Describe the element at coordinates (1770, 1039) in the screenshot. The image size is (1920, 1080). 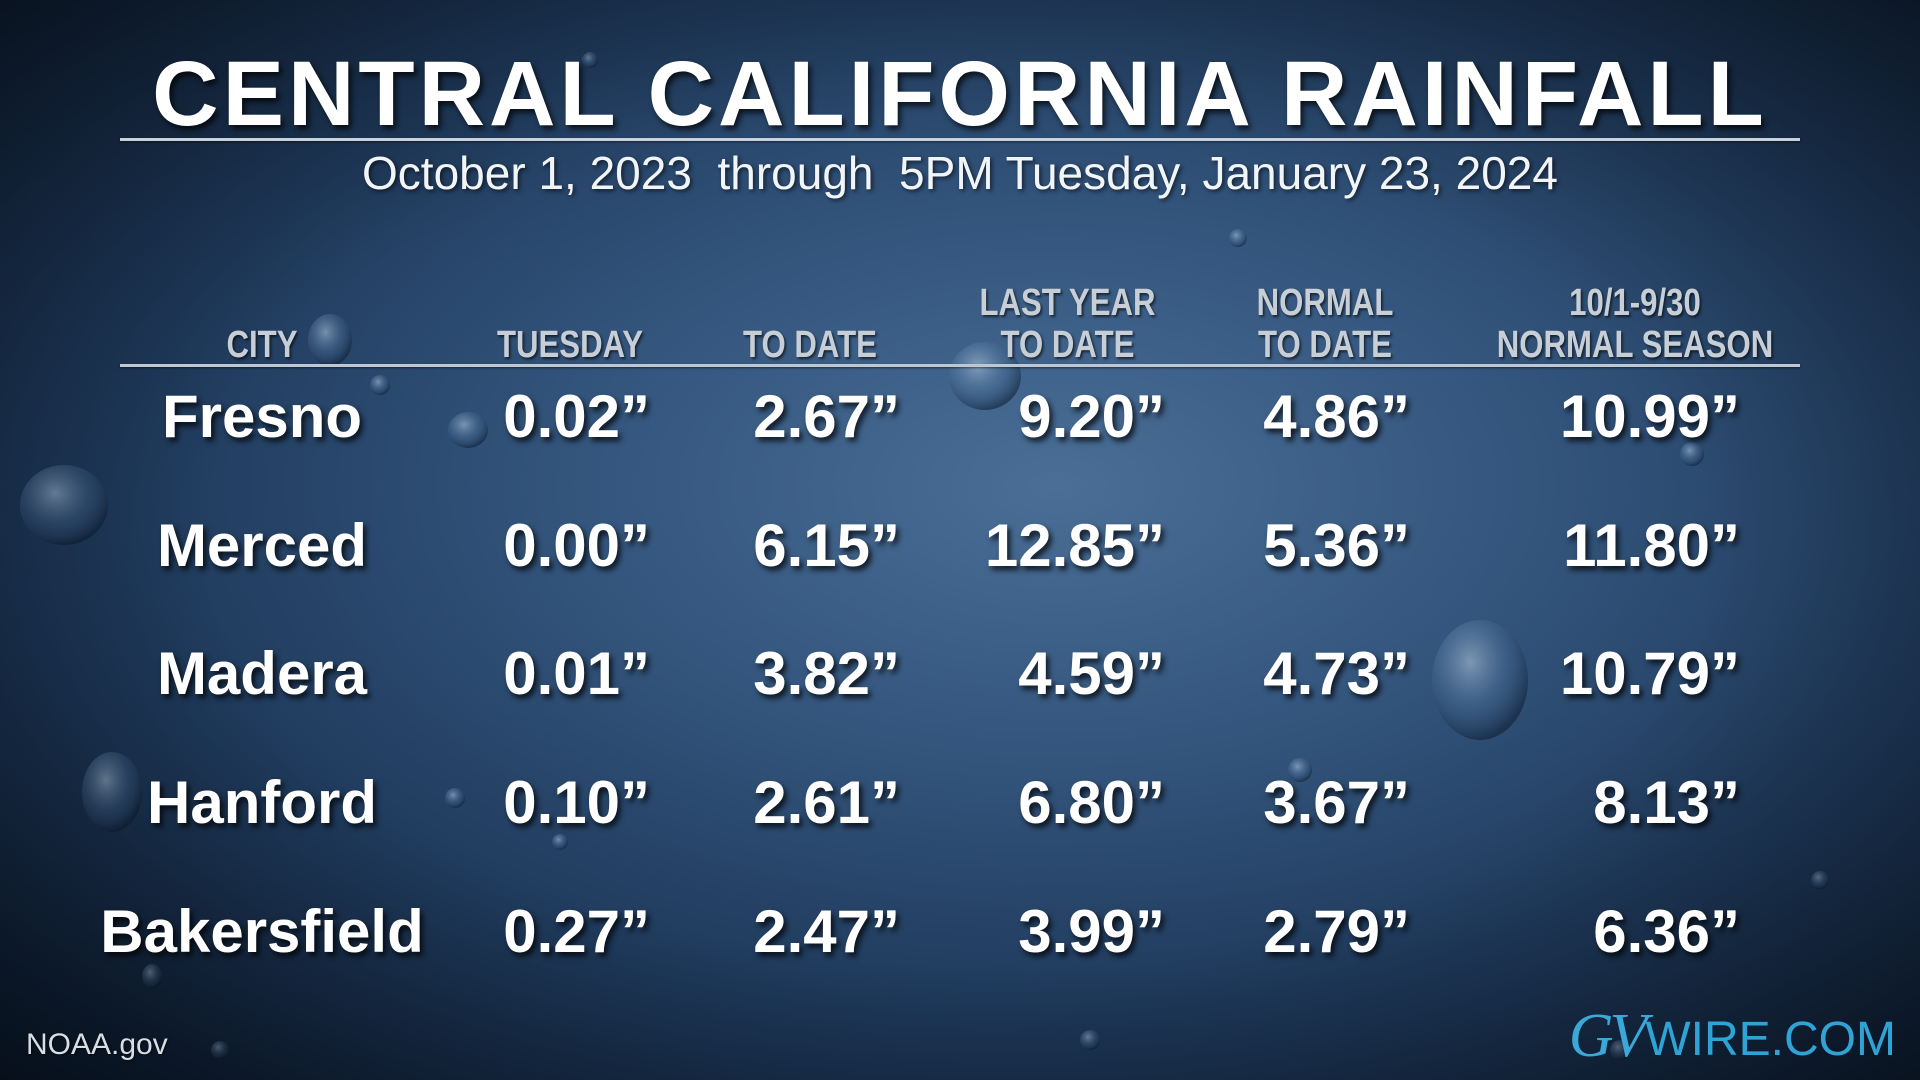
I see `logo-wordmark: WIRE.COM` at that location.